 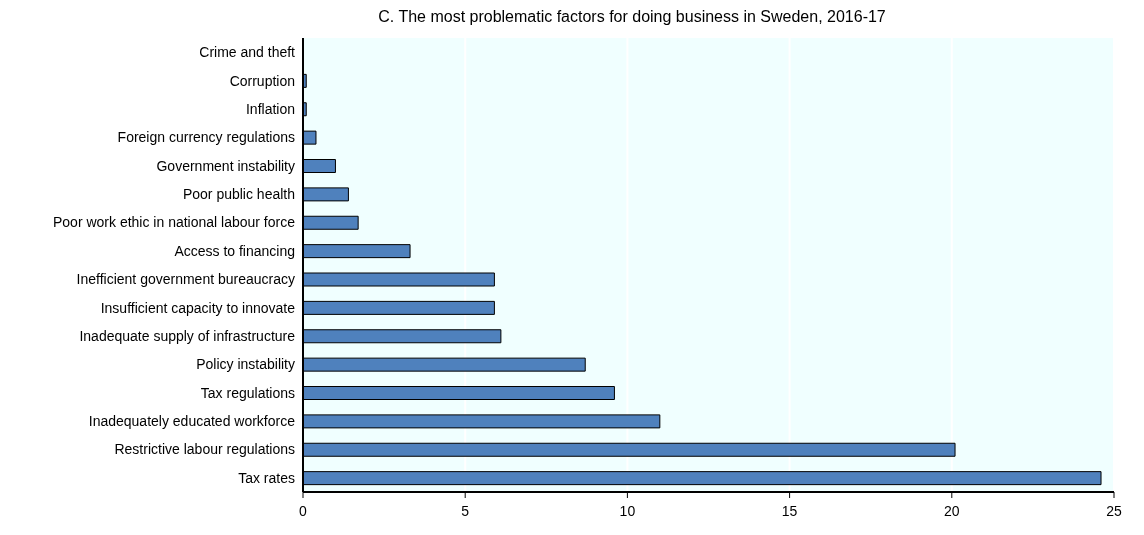 What do you see at coordinates (198, 307) in the screenshot?
I see `y-tick-label: Insufficient capacity to innovate` at bounding box center [198, 307].